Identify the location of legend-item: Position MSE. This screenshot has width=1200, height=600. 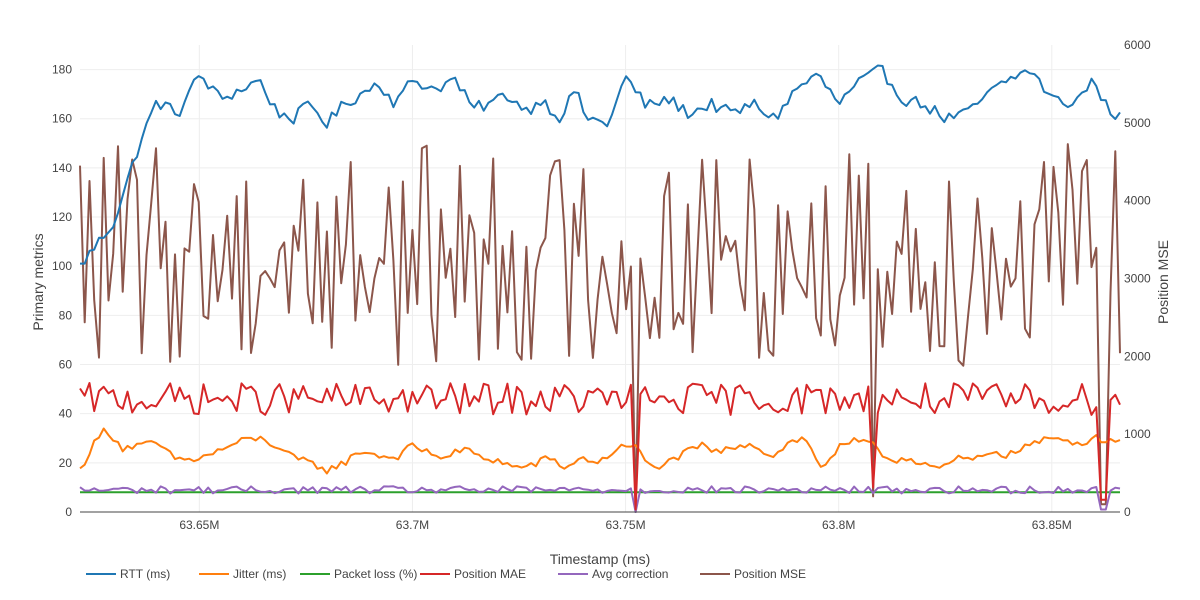
(753, 574).